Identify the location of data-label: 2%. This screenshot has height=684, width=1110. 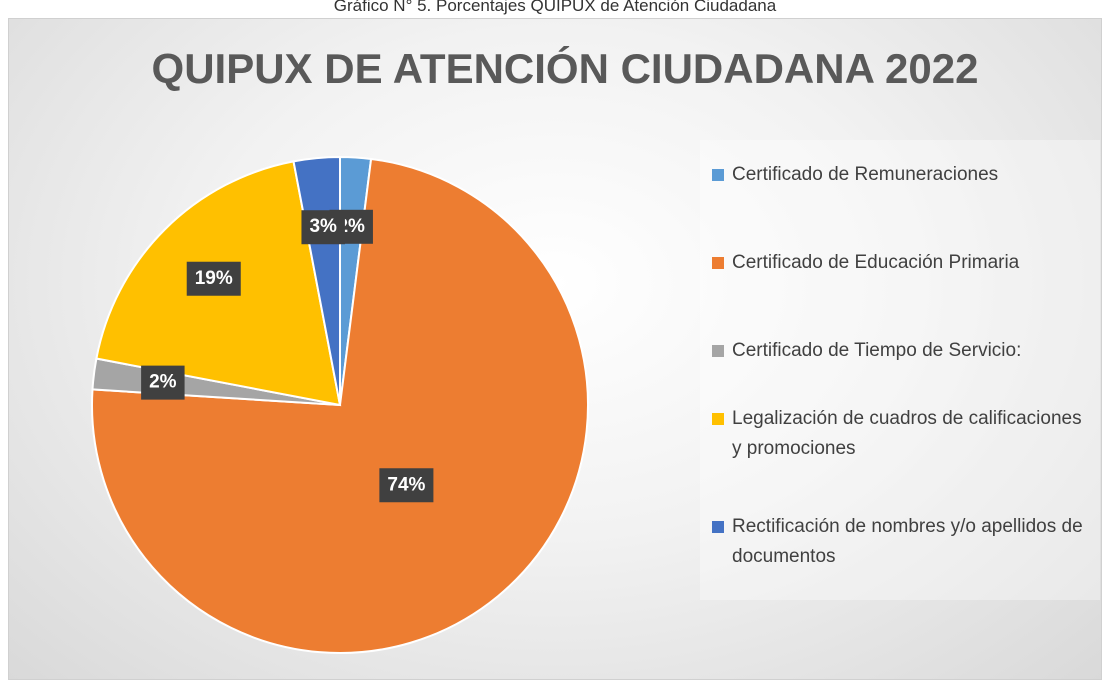
(163, 382).